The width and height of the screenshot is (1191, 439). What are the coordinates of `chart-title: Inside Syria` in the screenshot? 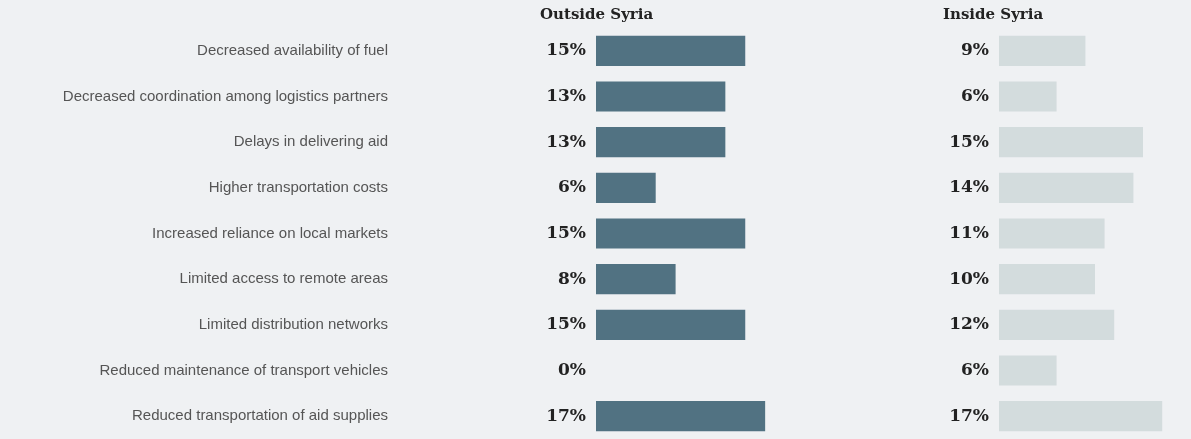 It's located at (993, 14).